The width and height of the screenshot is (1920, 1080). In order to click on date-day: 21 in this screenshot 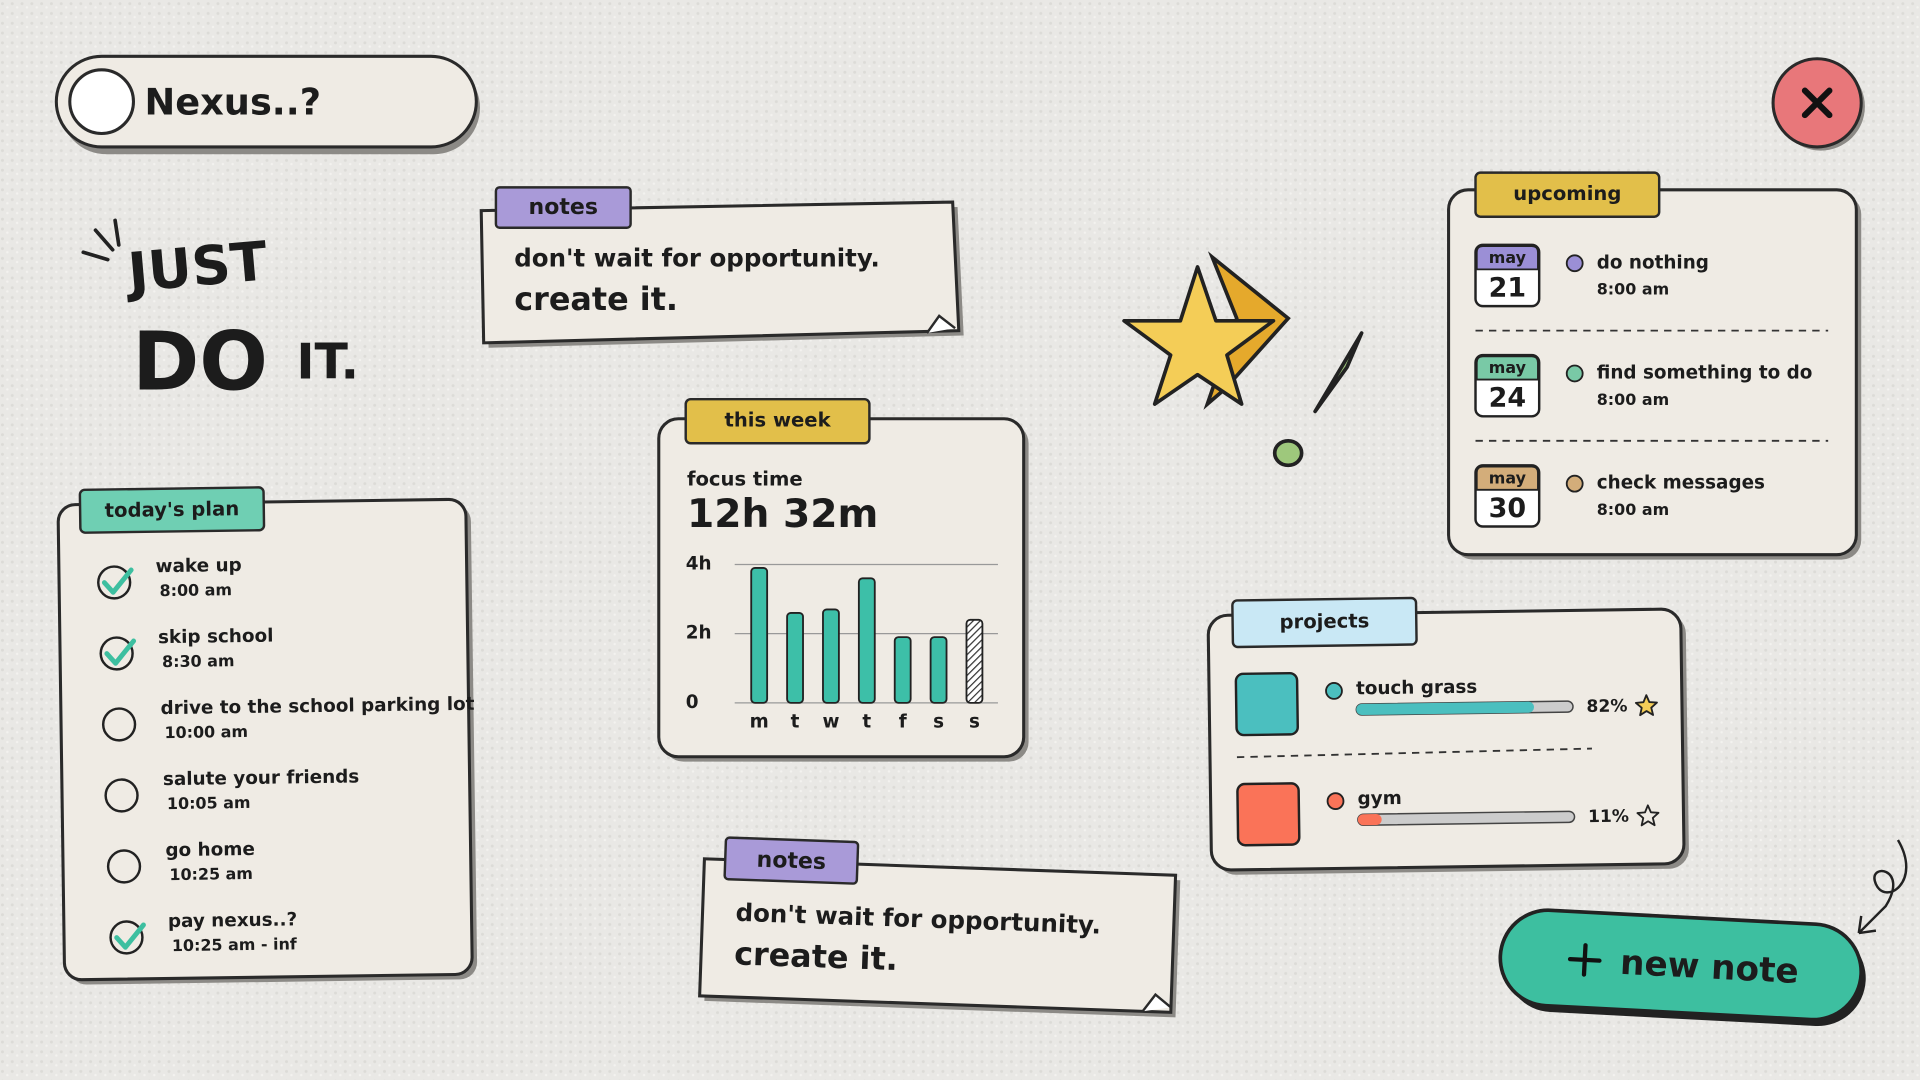, I will do `click(1507, 287)`.